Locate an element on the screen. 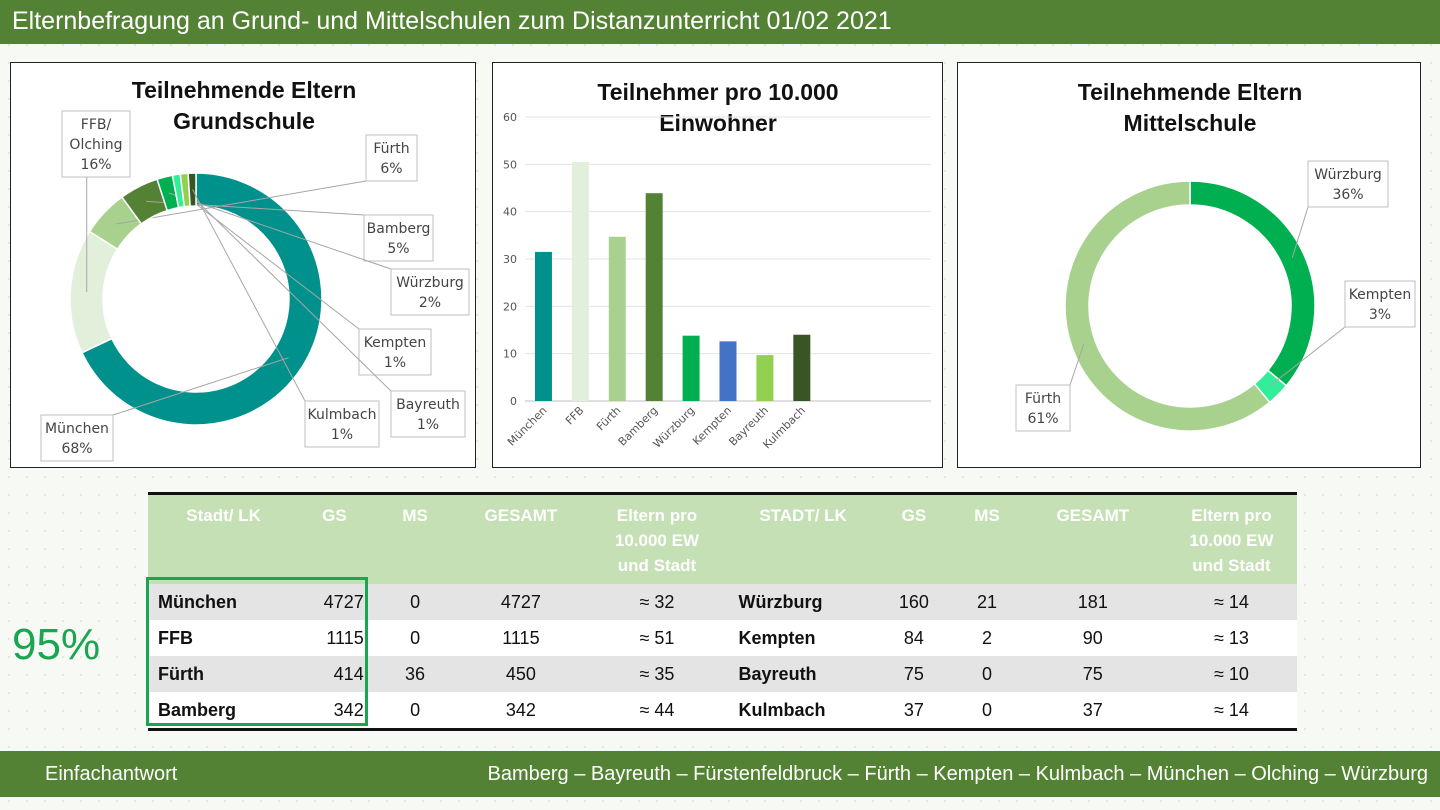  data-label: Kempten is located at coordinates (395, 343).